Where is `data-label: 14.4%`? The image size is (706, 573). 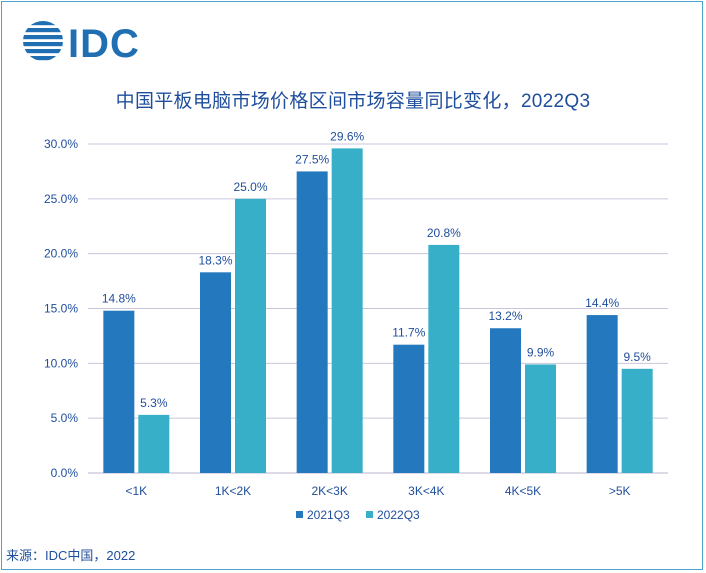 data-label: 14.4% is located at coordinates (602, 303).